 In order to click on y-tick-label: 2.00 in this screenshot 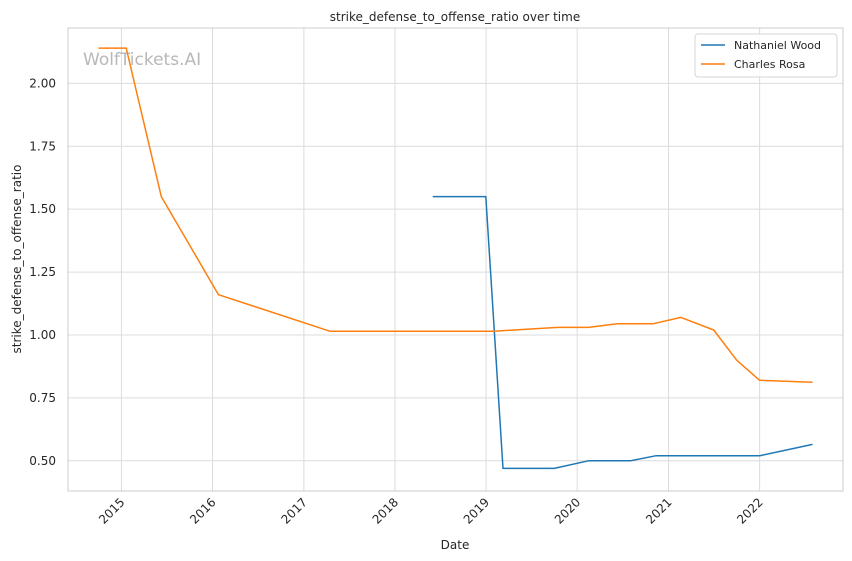, I will do `click(42, 83)`.